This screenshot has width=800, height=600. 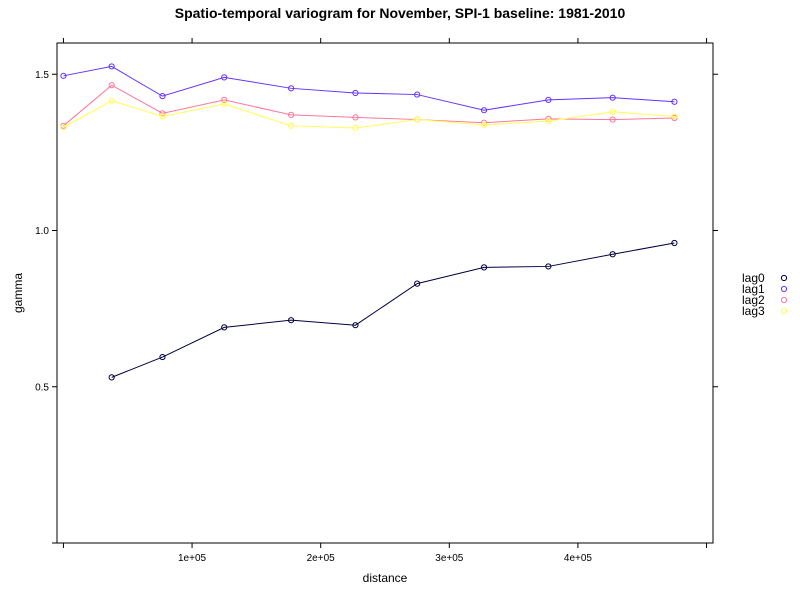 What do you see at coordinates (42, 387) in the screenshot?
I see `y-tick-label: 0.5` at bounding box center [42, 387].